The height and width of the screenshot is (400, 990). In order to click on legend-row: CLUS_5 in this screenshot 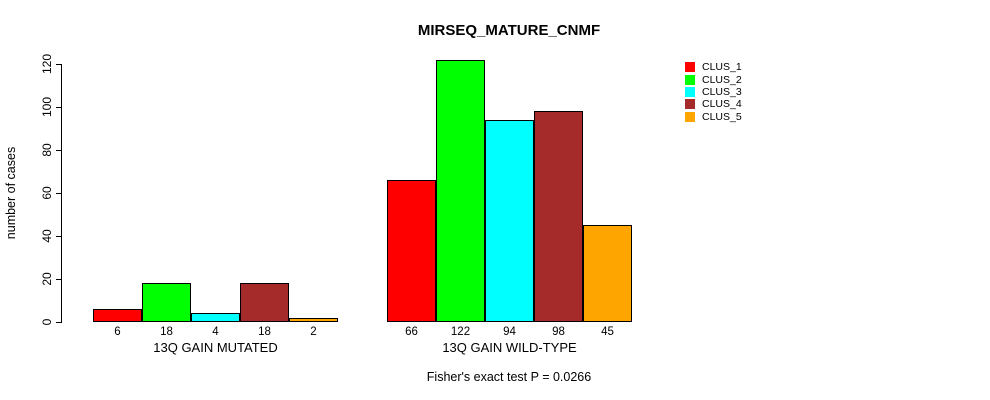, I will do `click(713, 117)`.